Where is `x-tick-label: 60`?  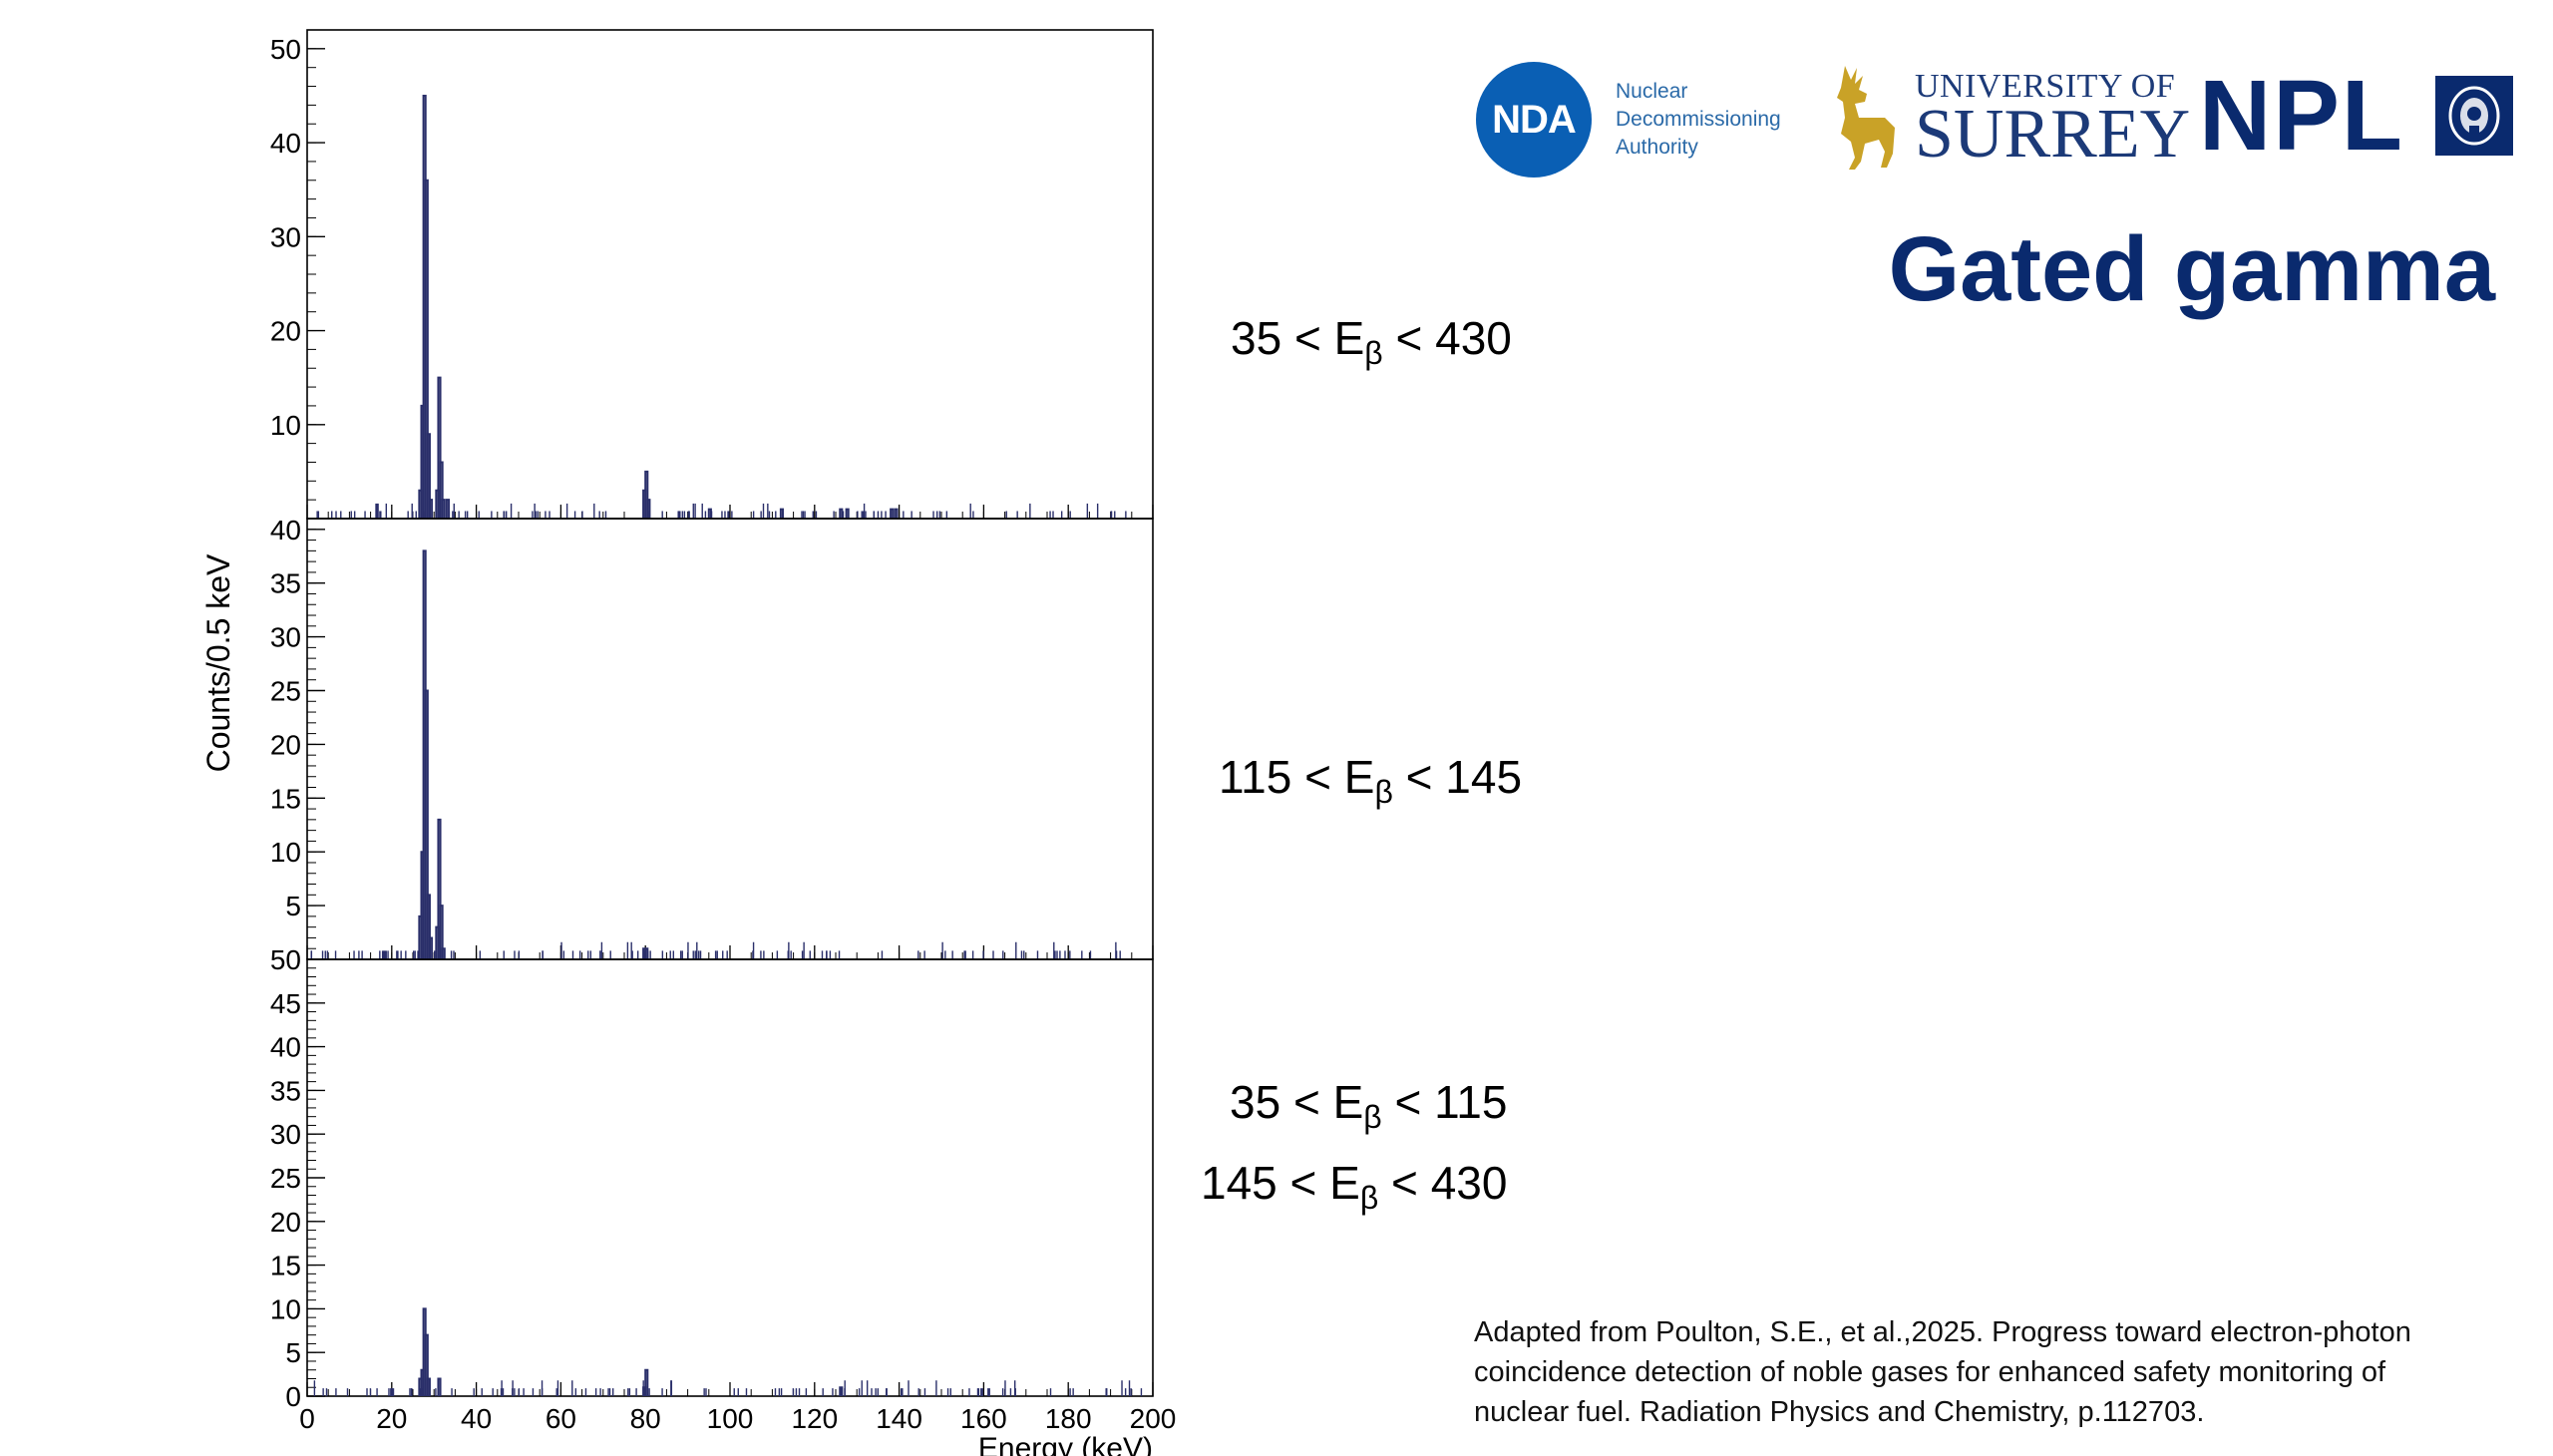
x-tick-label: 60 is located at coordinates (561, 1418).